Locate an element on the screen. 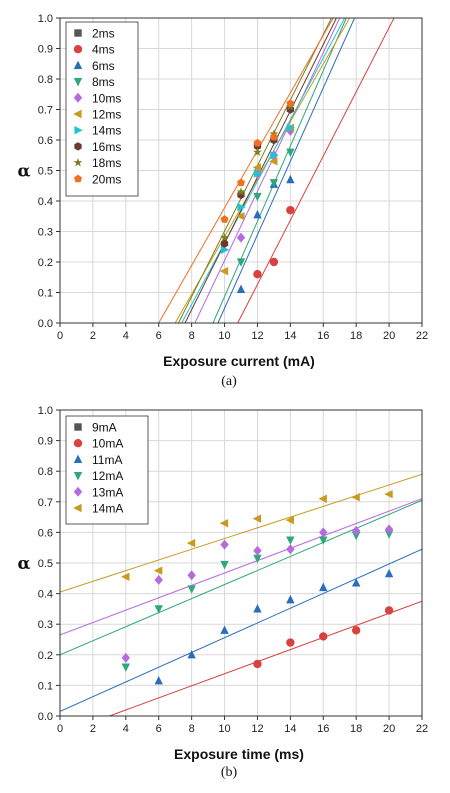 This screenshot has height=793, width=450. x-tick-label: 2 is located at coordinates (93, 729).